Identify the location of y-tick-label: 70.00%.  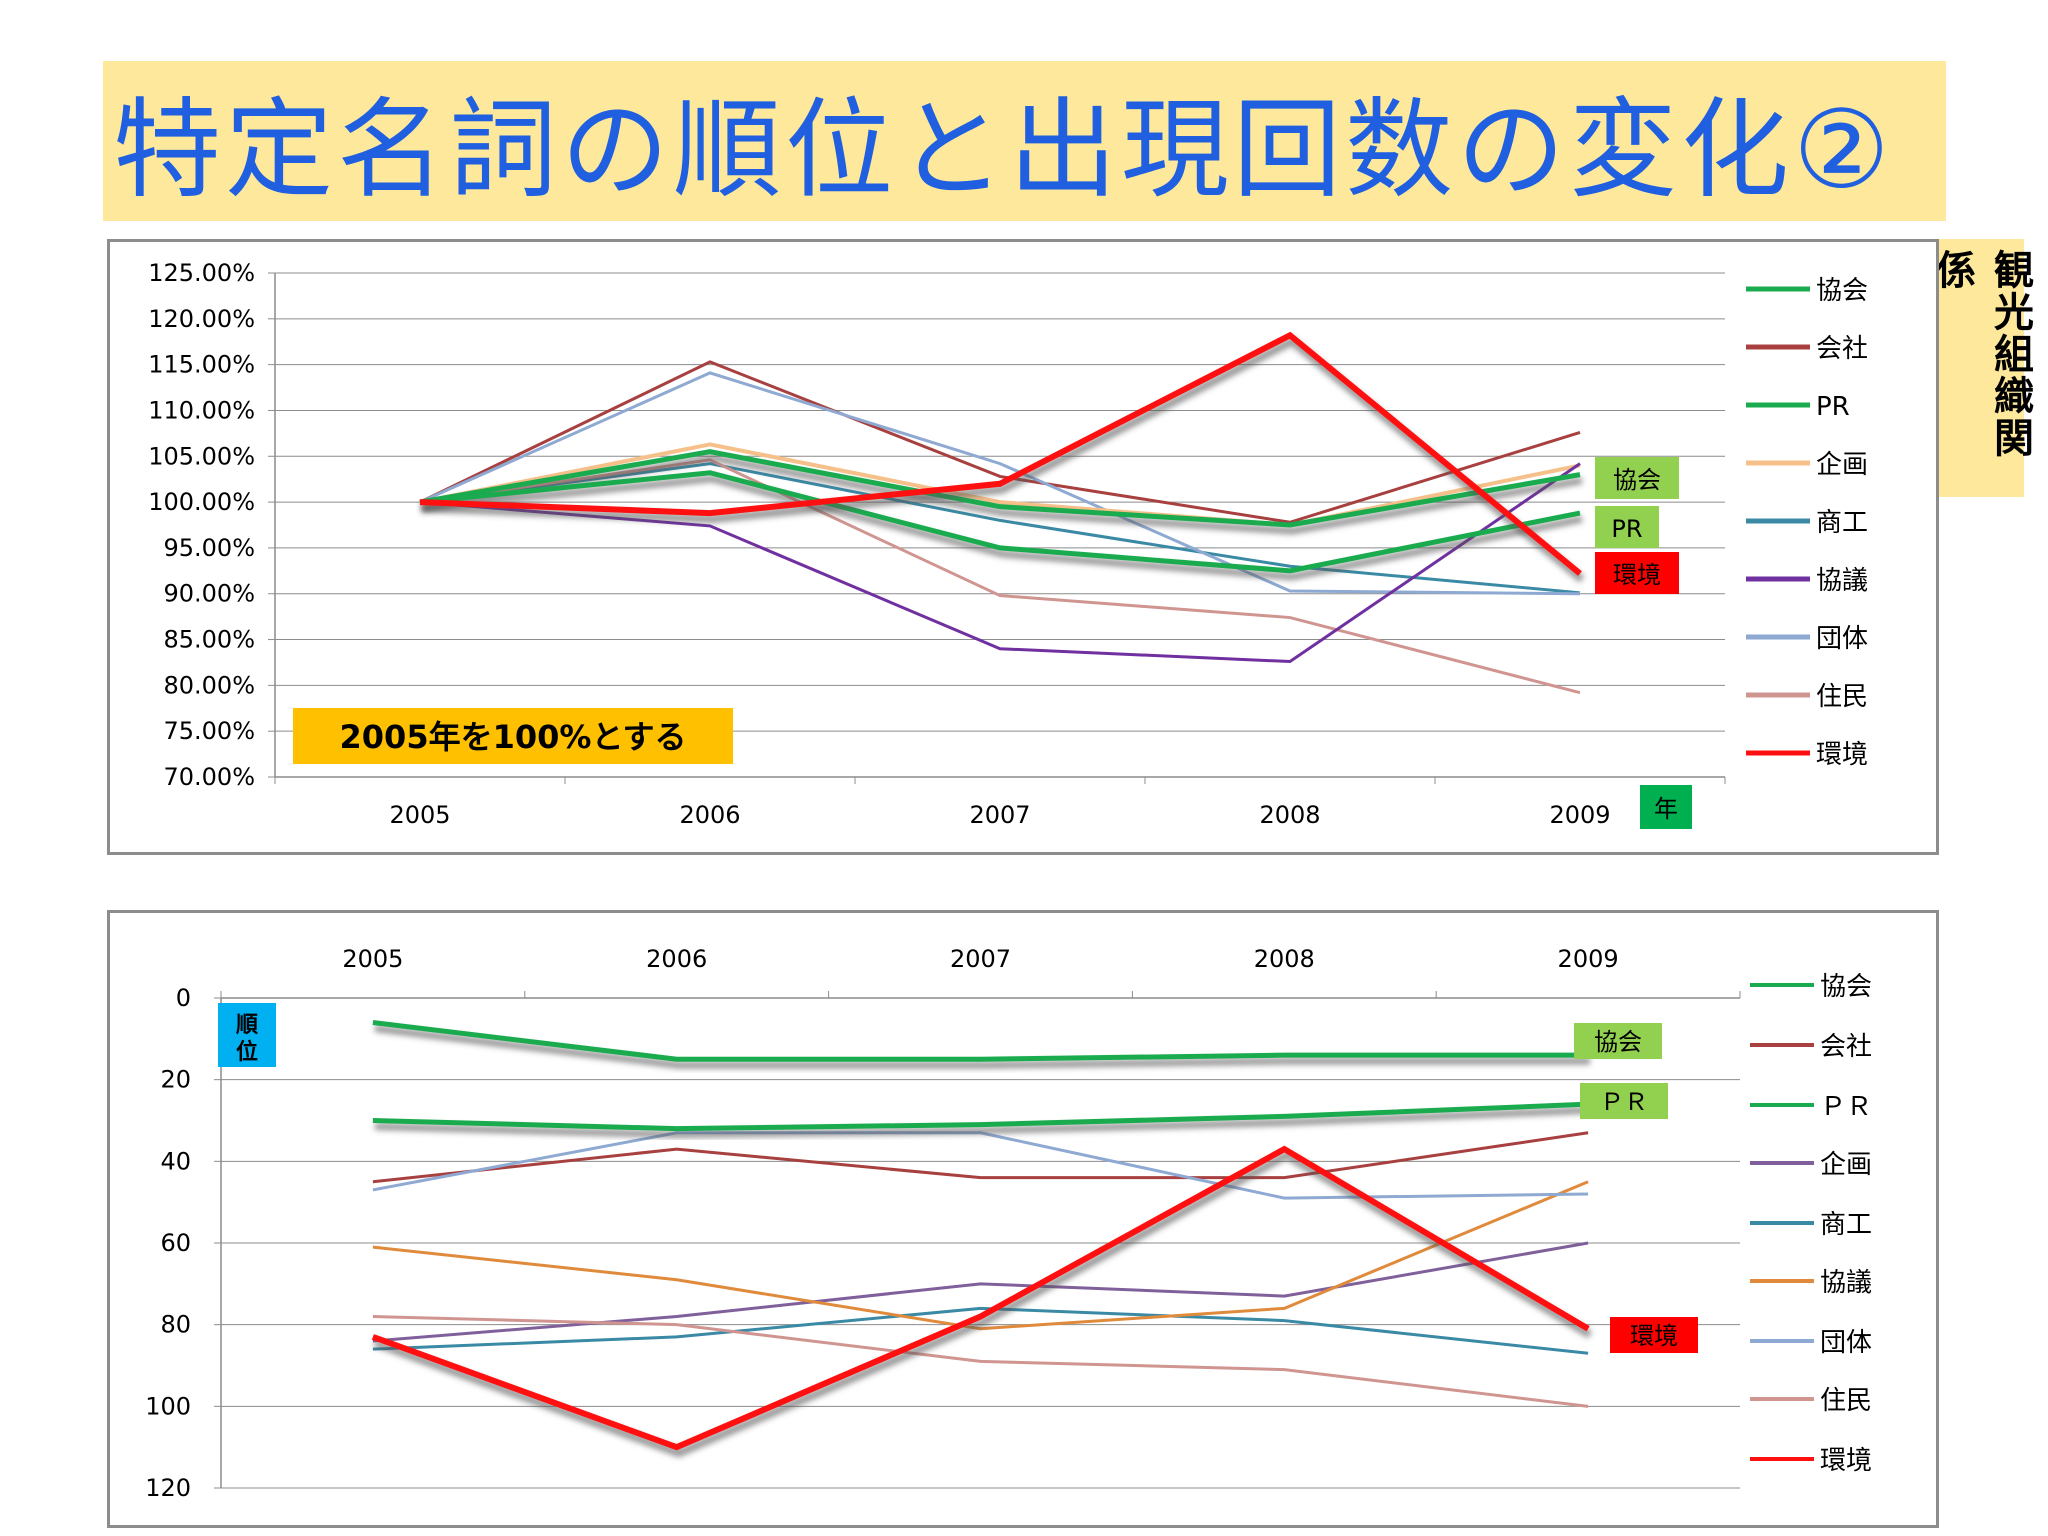
(209, 777).